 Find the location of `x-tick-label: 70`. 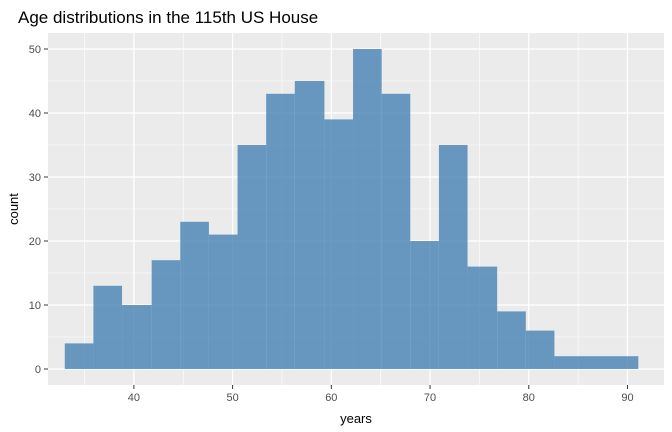

x-tick-label: 70 is located at coordinates (430, 398).